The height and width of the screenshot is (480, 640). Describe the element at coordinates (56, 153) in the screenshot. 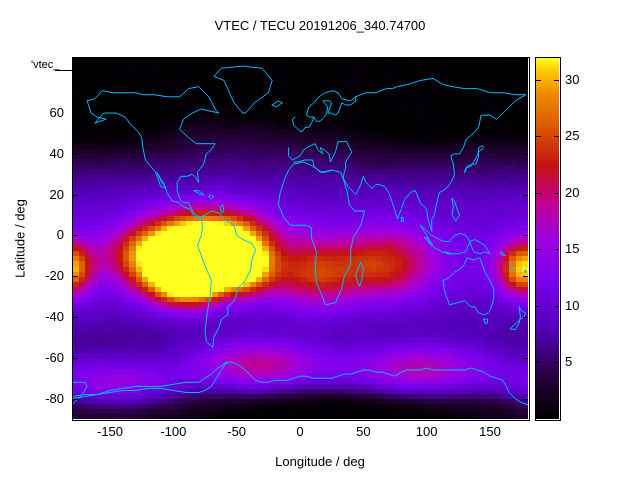

I see `y-tick-label: 40` at that location.